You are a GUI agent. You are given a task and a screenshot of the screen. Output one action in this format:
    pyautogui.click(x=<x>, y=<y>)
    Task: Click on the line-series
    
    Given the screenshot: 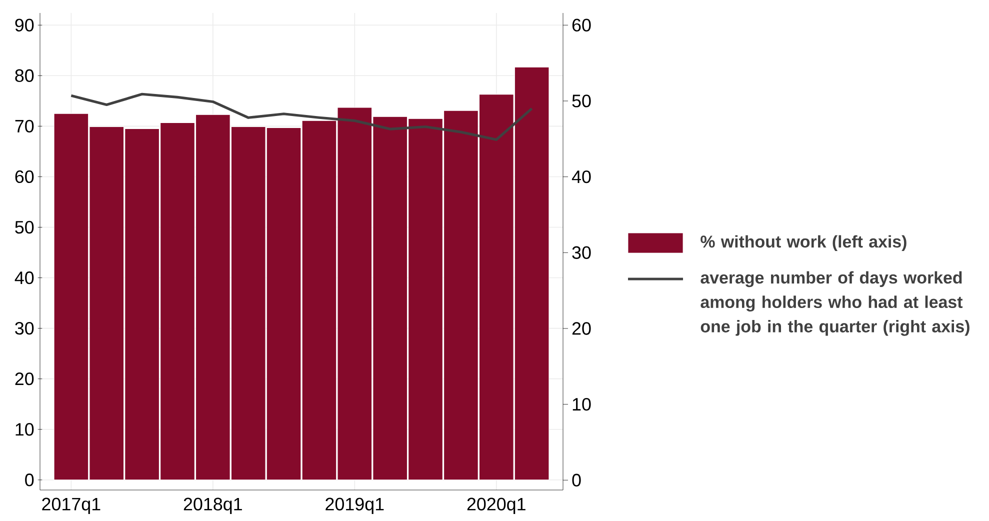 What is the action you would take?
    pyautogui.click(x=302, y=116)
    